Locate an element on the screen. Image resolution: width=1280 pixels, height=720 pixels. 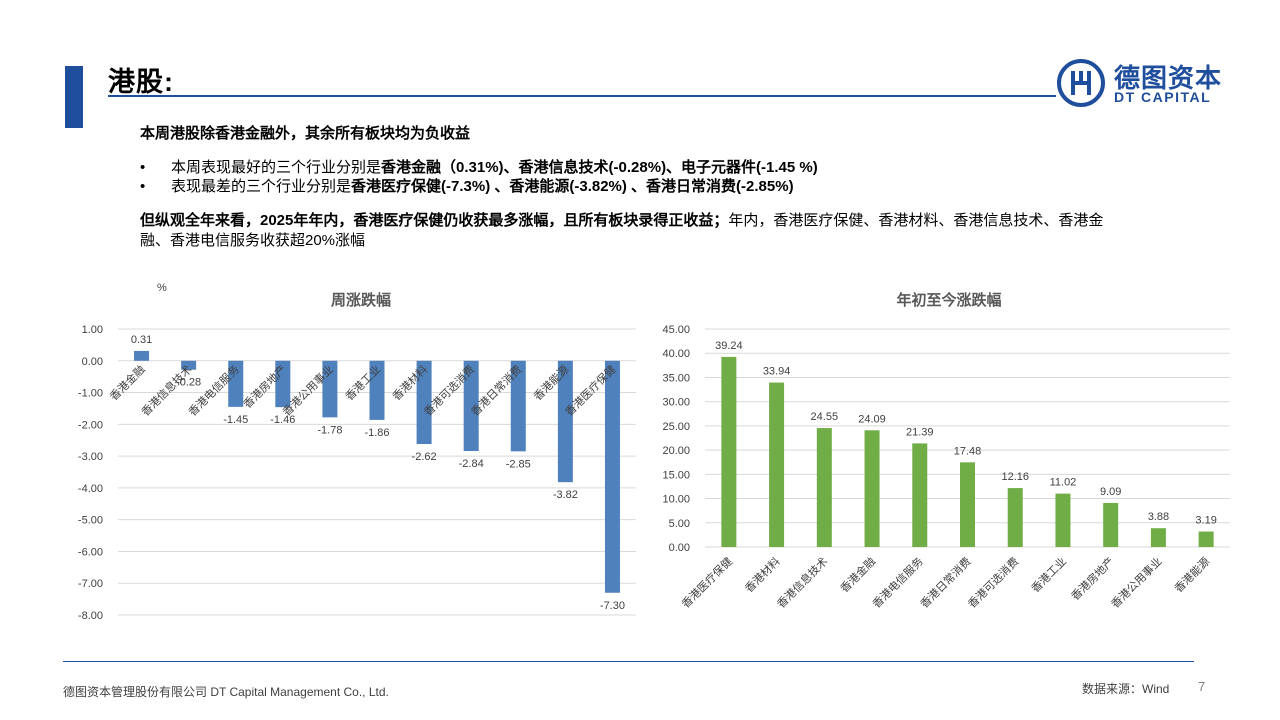
summary-headline: 本周港股除香港金融外，其余所有板块均为负收益 is located at coordinates (305, 133).